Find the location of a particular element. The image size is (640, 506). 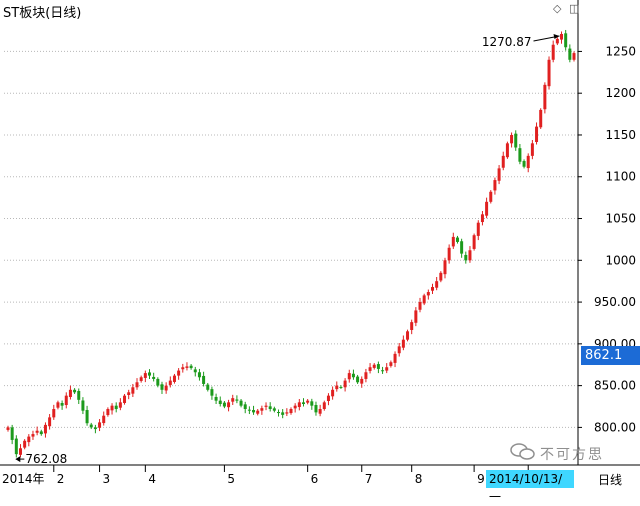

current-price-badge: 862.1 is located at coordinates (610, 355).